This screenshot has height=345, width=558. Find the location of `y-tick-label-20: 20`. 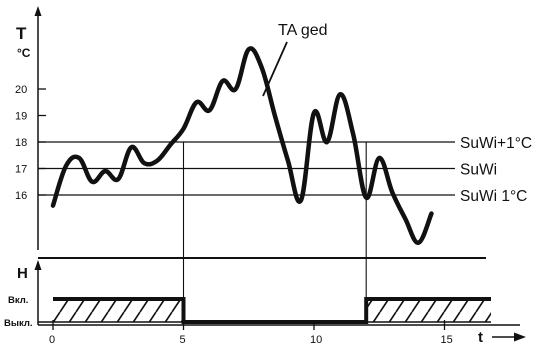

y-tick-label-20: 20 is located at coordinates (21, 90).